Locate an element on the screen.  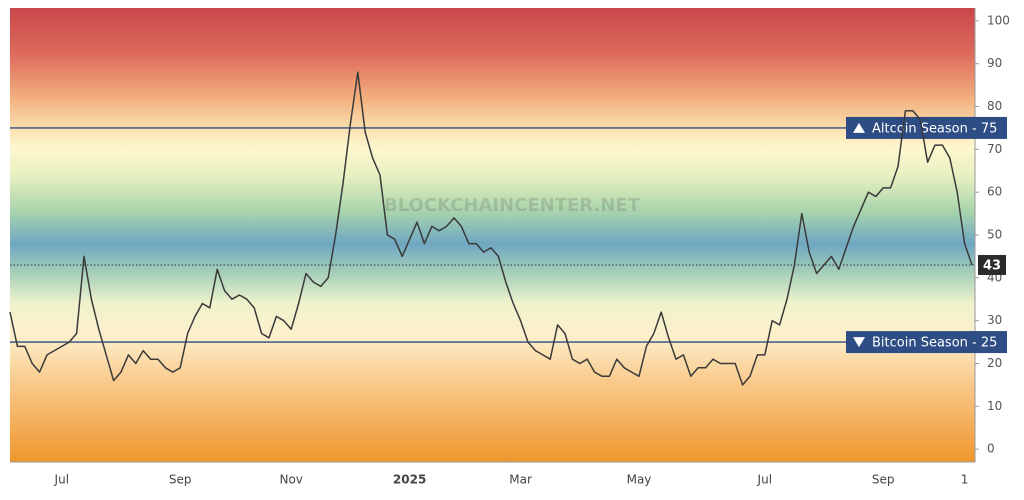
y-tick-label: 60 is located at coordinates (994, 192).